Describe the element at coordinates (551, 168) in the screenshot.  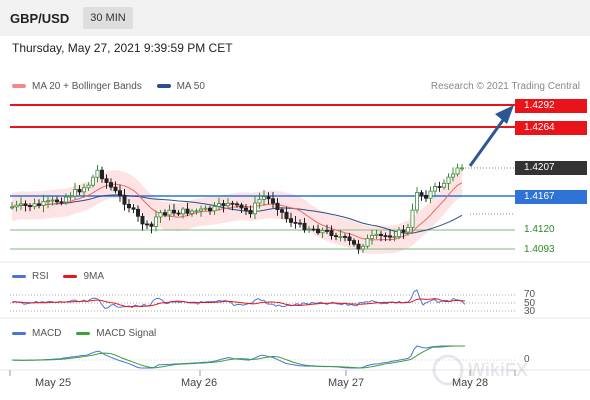
I see `price-tag-last: 1.4207` at that location.